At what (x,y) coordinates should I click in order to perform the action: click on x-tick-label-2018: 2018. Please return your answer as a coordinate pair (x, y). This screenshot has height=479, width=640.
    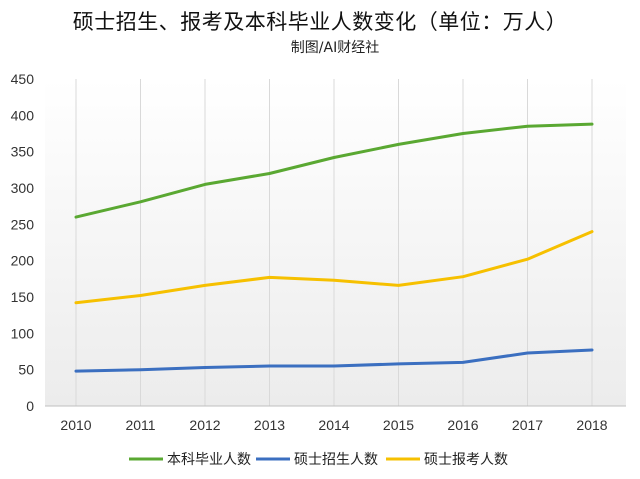
    Looking at the image, I should click on (591, 425).